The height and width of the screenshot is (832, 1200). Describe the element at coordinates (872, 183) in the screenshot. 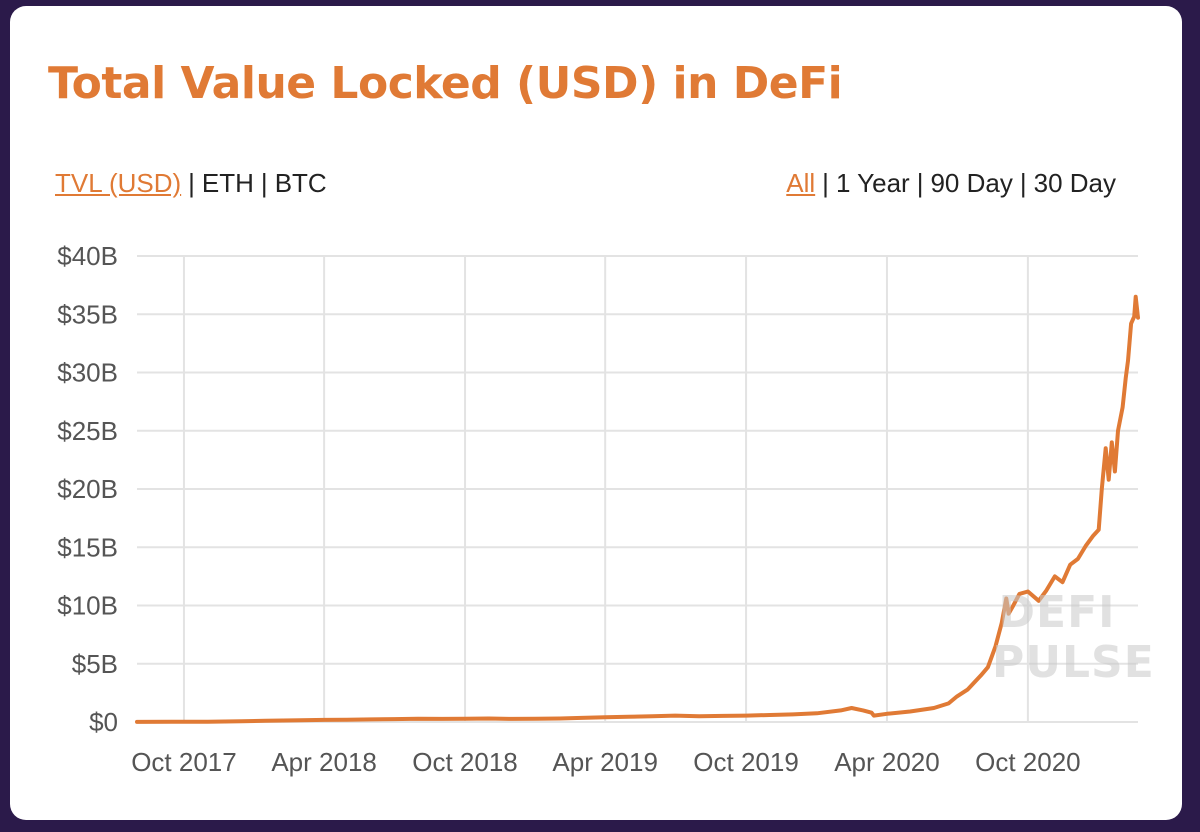

I see `range-option-1-year: 1 Year` at that location.